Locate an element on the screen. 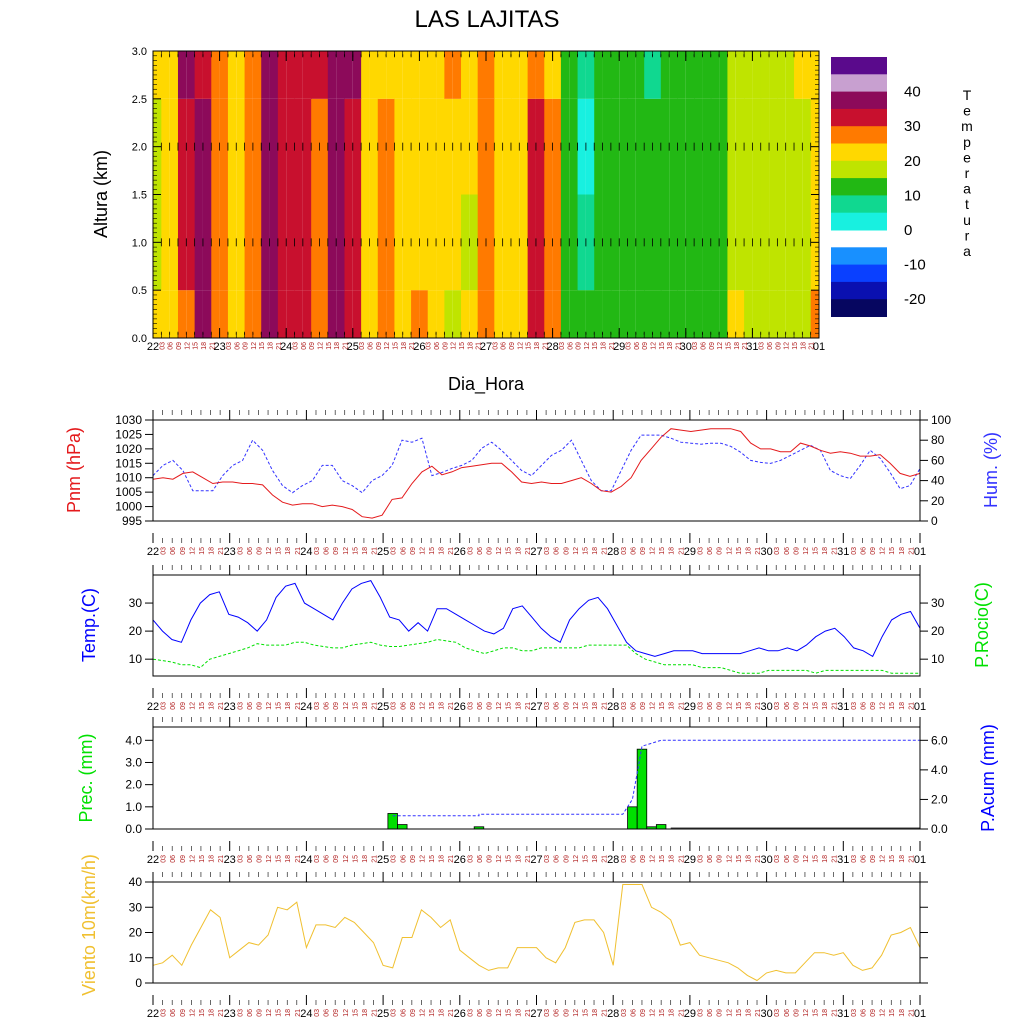 The height and width of the screenshot is (1024, 1024). panel3-x-day-label: 25 is located at coordinates (383, 707).